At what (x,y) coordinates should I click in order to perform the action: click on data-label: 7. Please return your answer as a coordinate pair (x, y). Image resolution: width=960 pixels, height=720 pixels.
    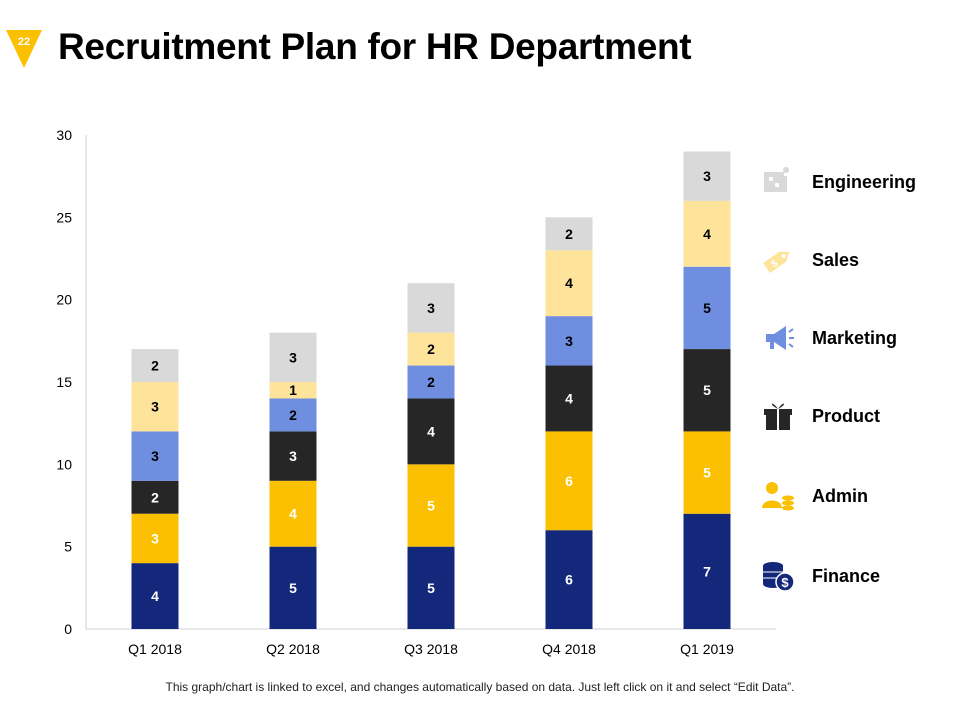
    Looking at the image, I should click on (707, 571).